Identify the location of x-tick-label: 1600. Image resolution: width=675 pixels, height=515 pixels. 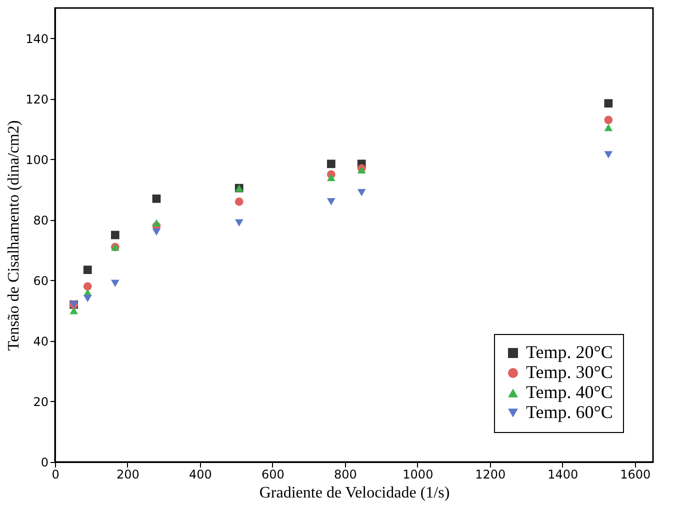
(635, 475).